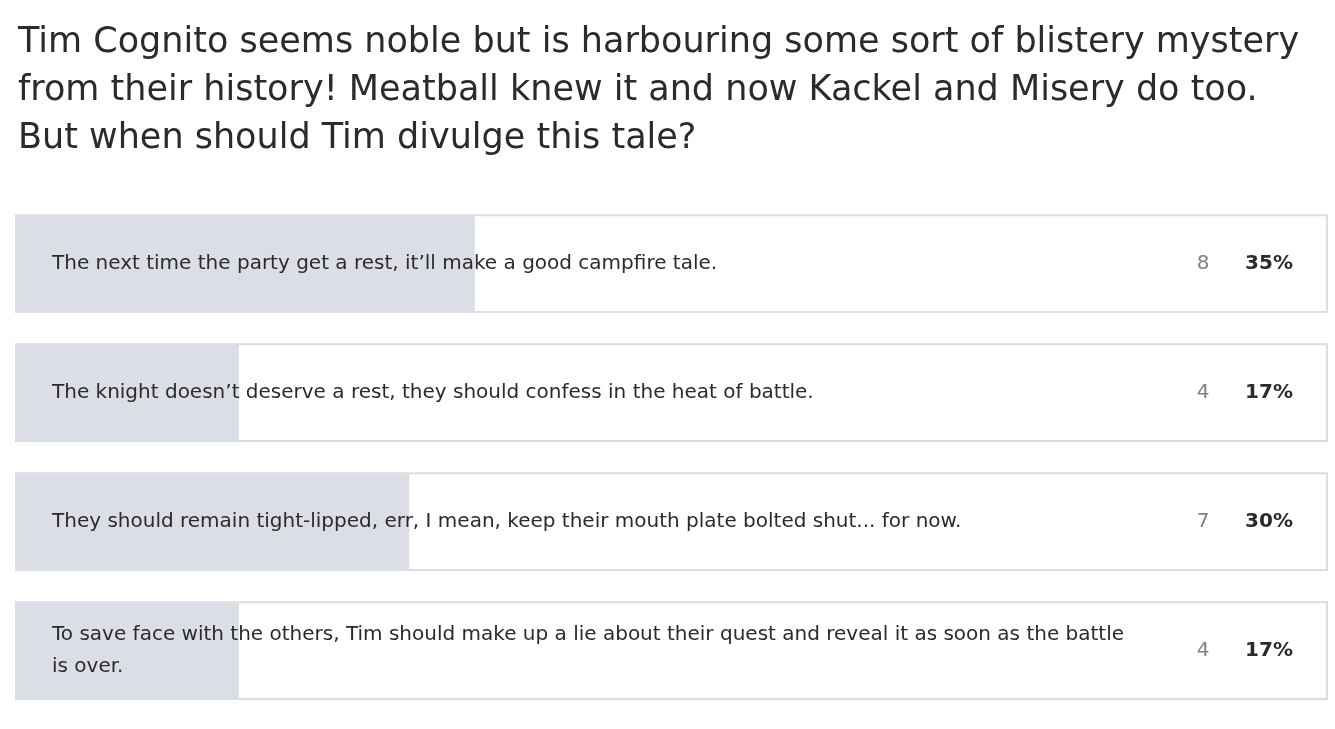 The height and width of the screenshot is (729, 1335). Describe the element at coordinates (384, 261) in the screenshot. I see `y-tick-label: The next time the party get a rest, it’ll make a good campfire tale.` at that location.